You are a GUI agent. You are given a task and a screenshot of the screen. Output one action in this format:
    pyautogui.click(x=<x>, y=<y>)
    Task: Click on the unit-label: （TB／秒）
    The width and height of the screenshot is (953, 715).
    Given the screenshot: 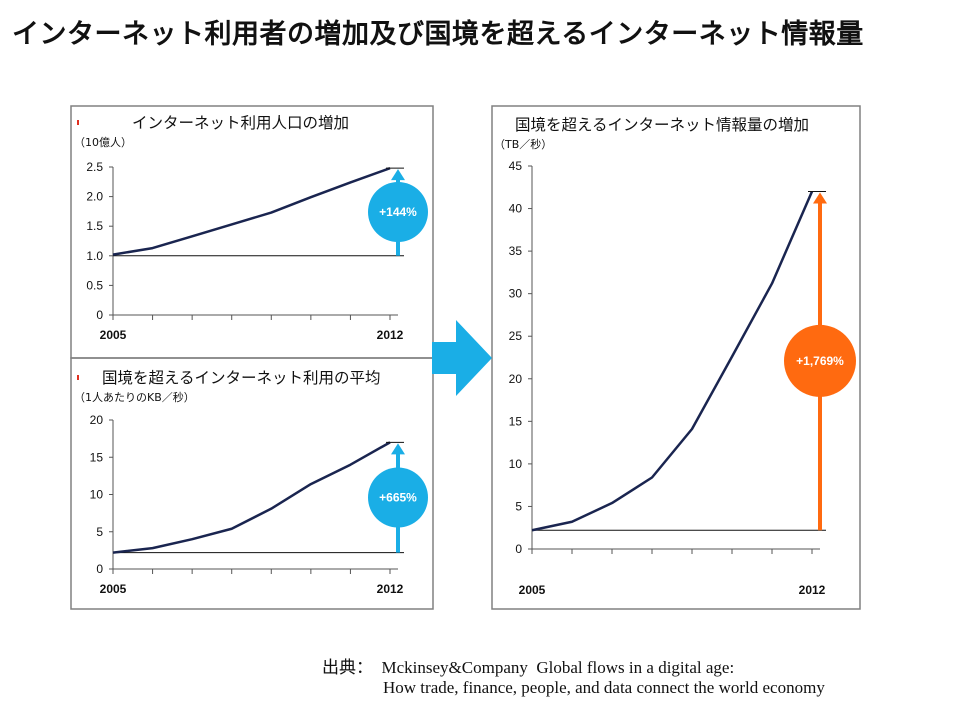 What is the action you would take?
    pyautogui.click(x=523, y=144)
    